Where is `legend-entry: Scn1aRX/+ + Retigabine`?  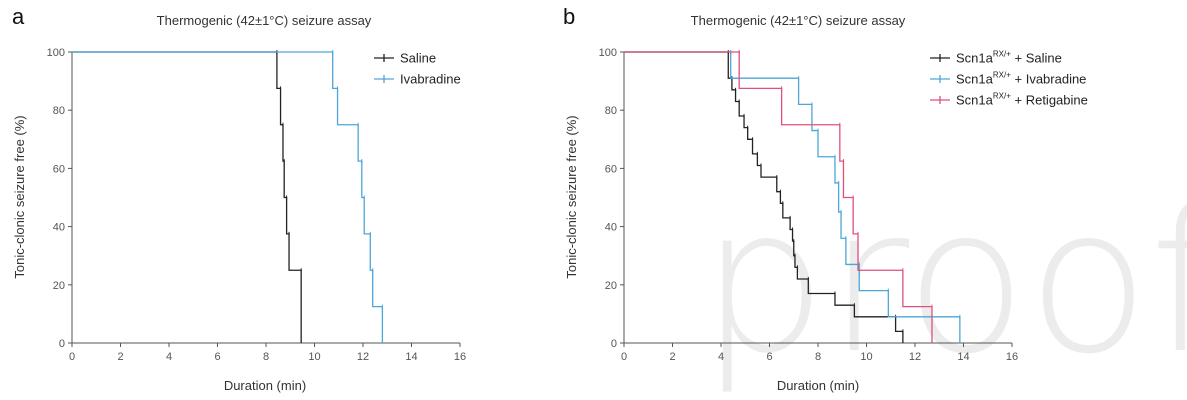 legend-entry: Scn1aRX/+ + Retigabine is located at coordinates (1022, 100).